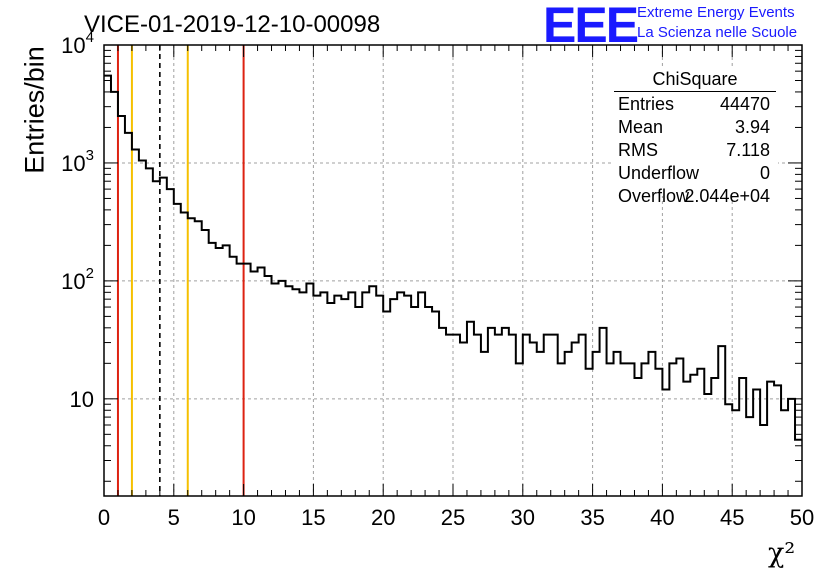 The height and width of the screenshot is (572, 836). What do you see at coordinates (695, 79) in the screenshot?
I see `stats-title: ChiSquare` at bounding box center [695, 79].